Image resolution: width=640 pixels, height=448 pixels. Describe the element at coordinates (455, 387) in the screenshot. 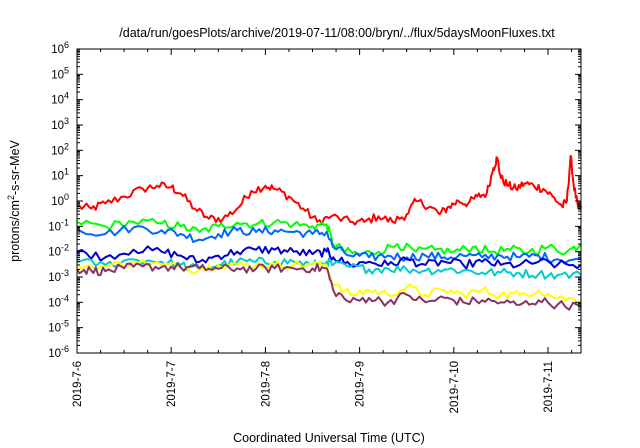

I see `x-tick-label: 2019-7-10` at that location.